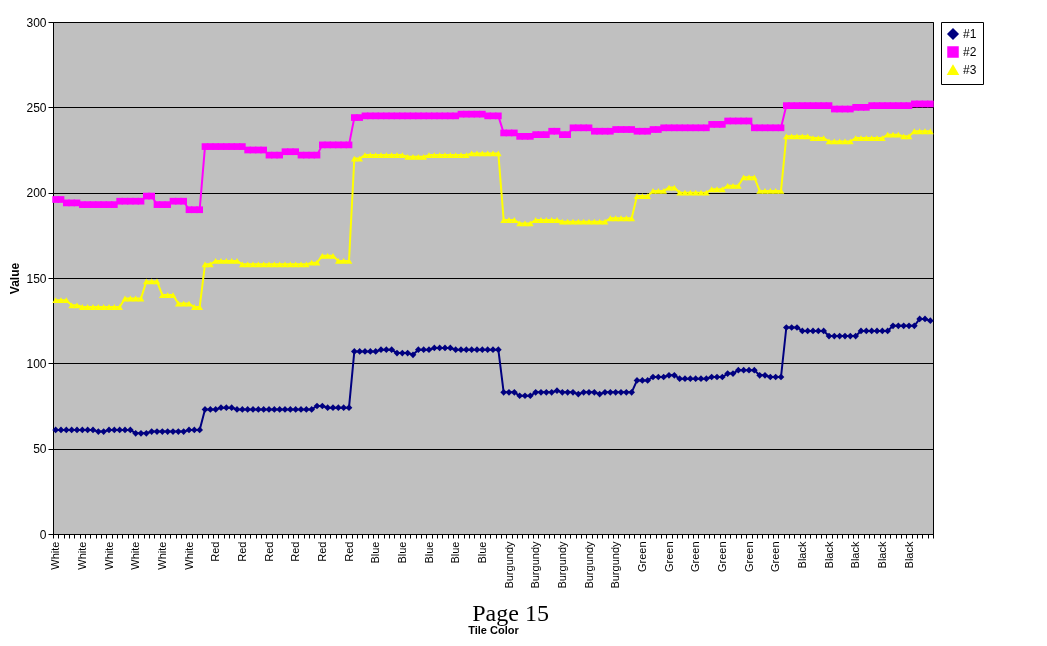  What do you see at coordinates (36, 193) in the screenshot?
I see `y-tick-label: 200` at bounding box center [36, 193].